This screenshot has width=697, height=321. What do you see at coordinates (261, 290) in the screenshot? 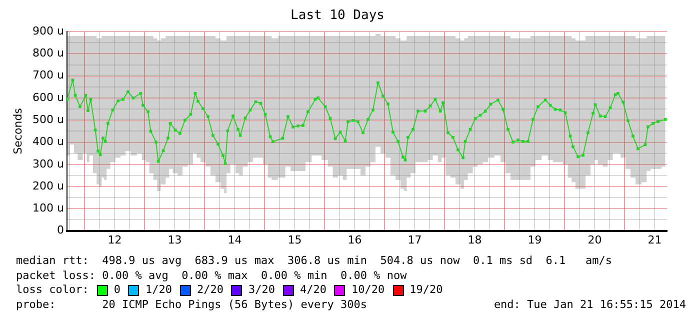
I see `legend-label: 3/20` at bounding box center [261, 290].